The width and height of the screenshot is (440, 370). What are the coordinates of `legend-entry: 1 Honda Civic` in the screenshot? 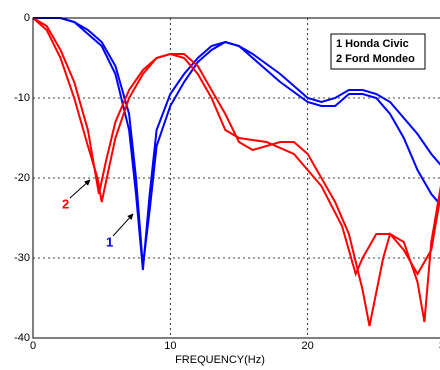 It's located at (372, 44).